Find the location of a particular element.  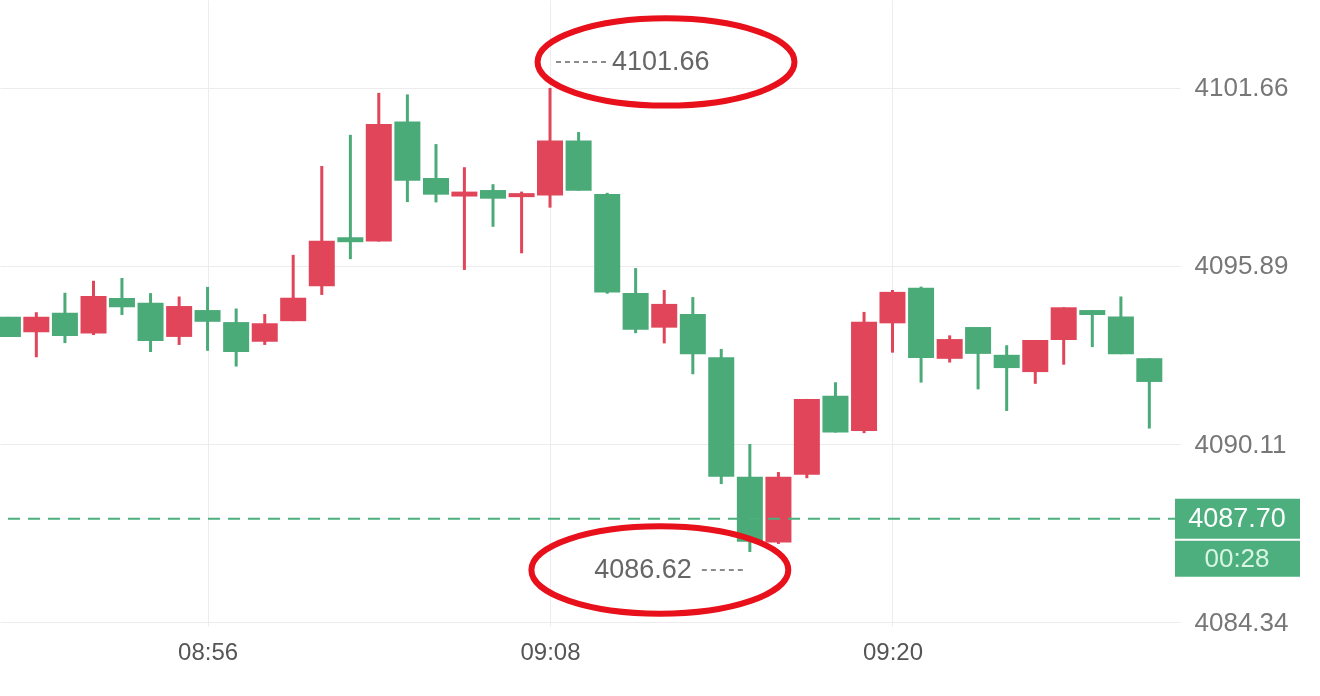

y-tick-label: 4095.89 is located at coordinates (1241, 265).